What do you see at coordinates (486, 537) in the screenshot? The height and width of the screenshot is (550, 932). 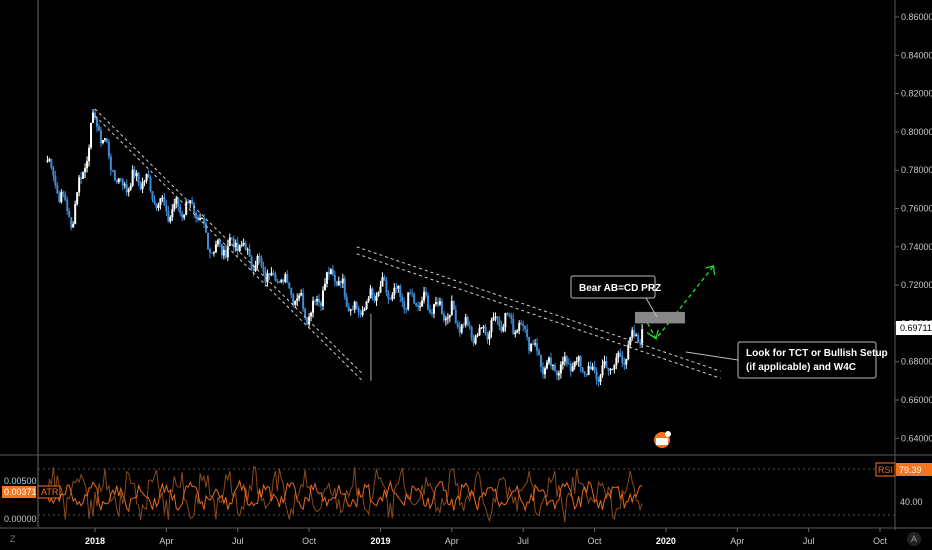 I see `time-axis: 2018 Apr Jul Oct 2019 Apr Jul Oct 2020 Apr Jul Oct` at bounding box center [486, 537].